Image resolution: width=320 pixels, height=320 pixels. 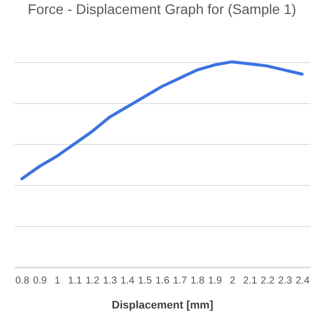 I want to click on x-tick-label: 2.2, so click(x=267, y=281).